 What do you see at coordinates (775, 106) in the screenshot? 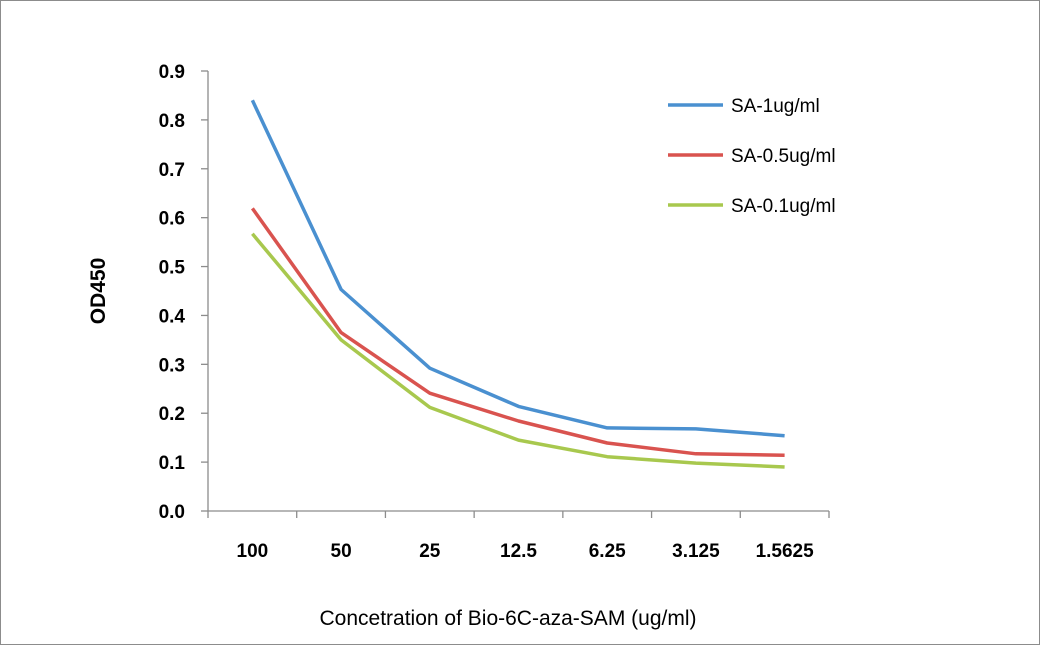
I see `legend-label: SA-1ug/ml` at bounding box center [775, 106].